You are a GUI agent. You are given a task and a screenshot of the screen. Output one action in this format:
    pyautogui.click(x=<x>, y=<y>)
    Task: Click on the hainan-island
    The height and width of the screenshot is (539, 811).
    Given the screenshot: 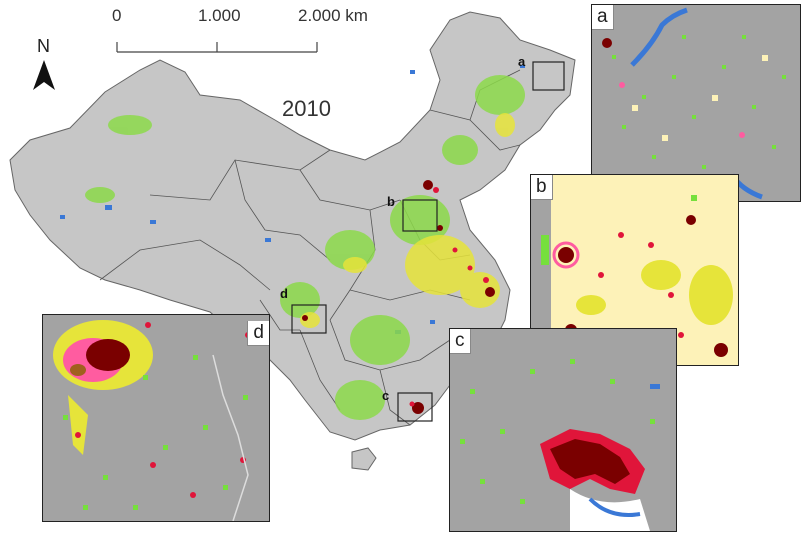 What is the action you would take?
    pyautogui.click(x=364, y=459)
    